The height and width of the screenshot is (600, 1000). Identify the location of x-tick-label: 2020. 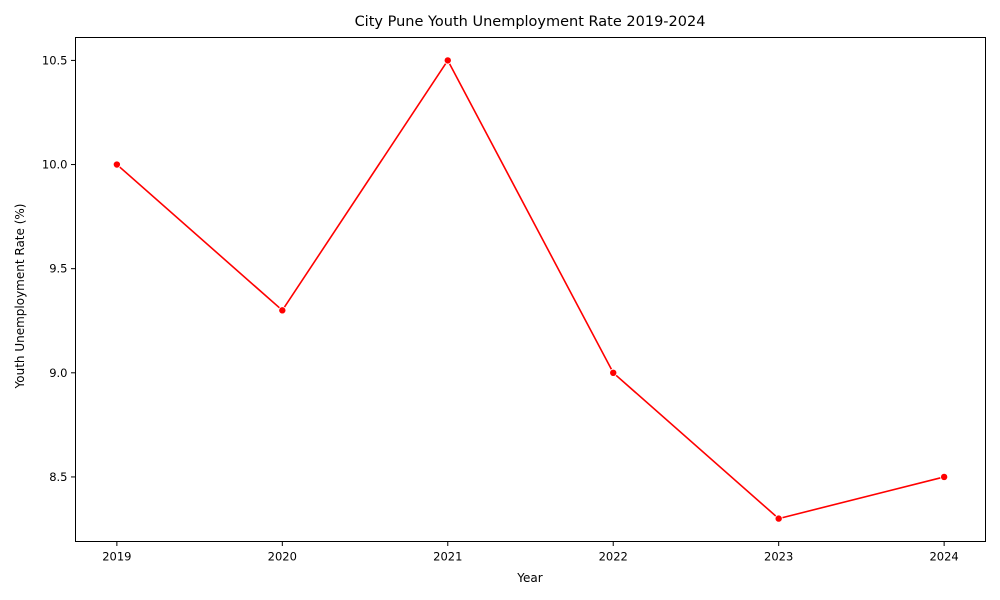
(282, 557).